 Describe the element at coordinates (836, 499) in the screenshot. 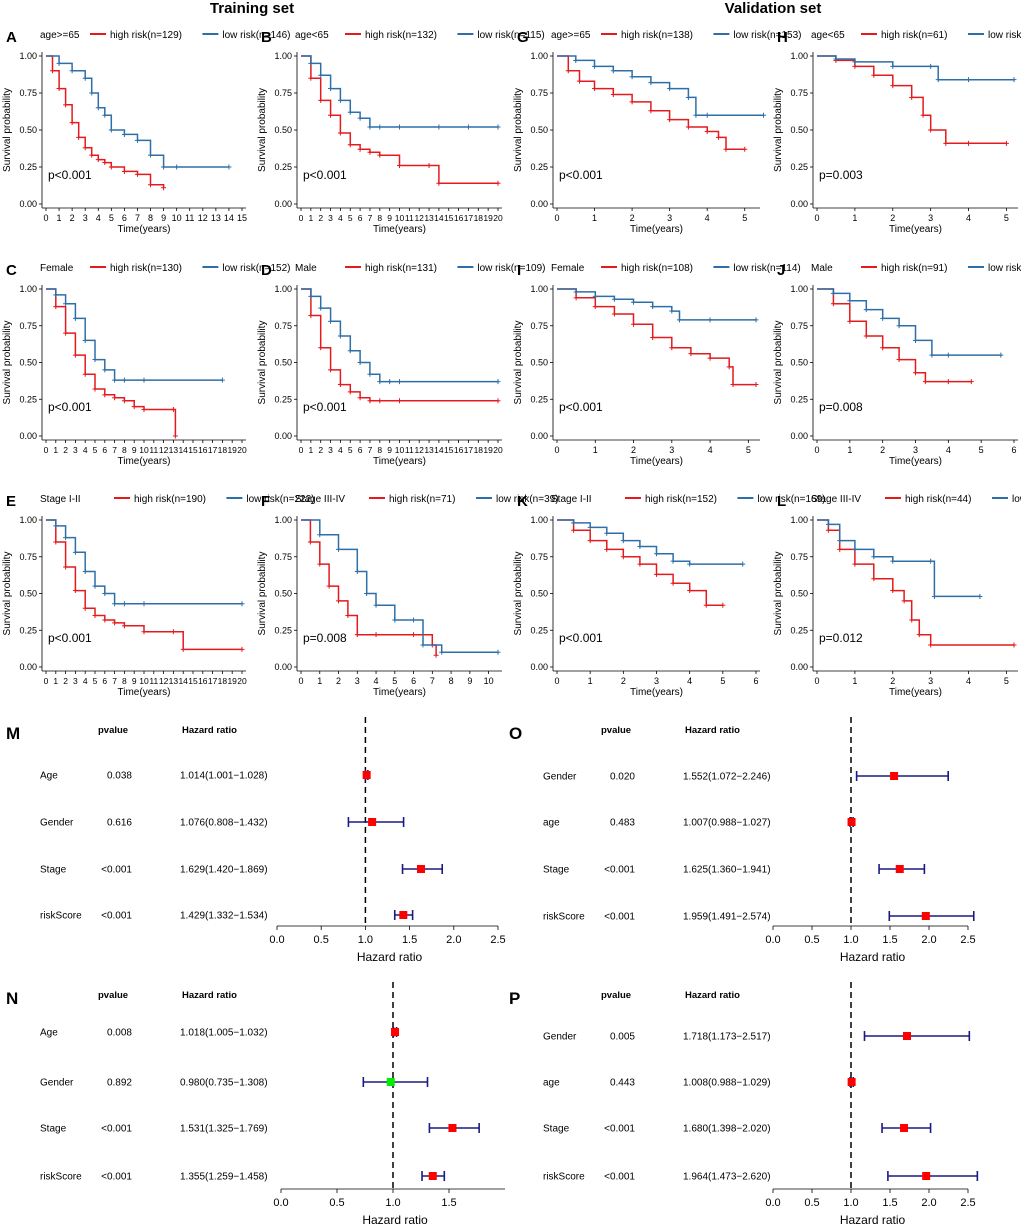

I see `legend-strata: Stage III-IV` at that location.